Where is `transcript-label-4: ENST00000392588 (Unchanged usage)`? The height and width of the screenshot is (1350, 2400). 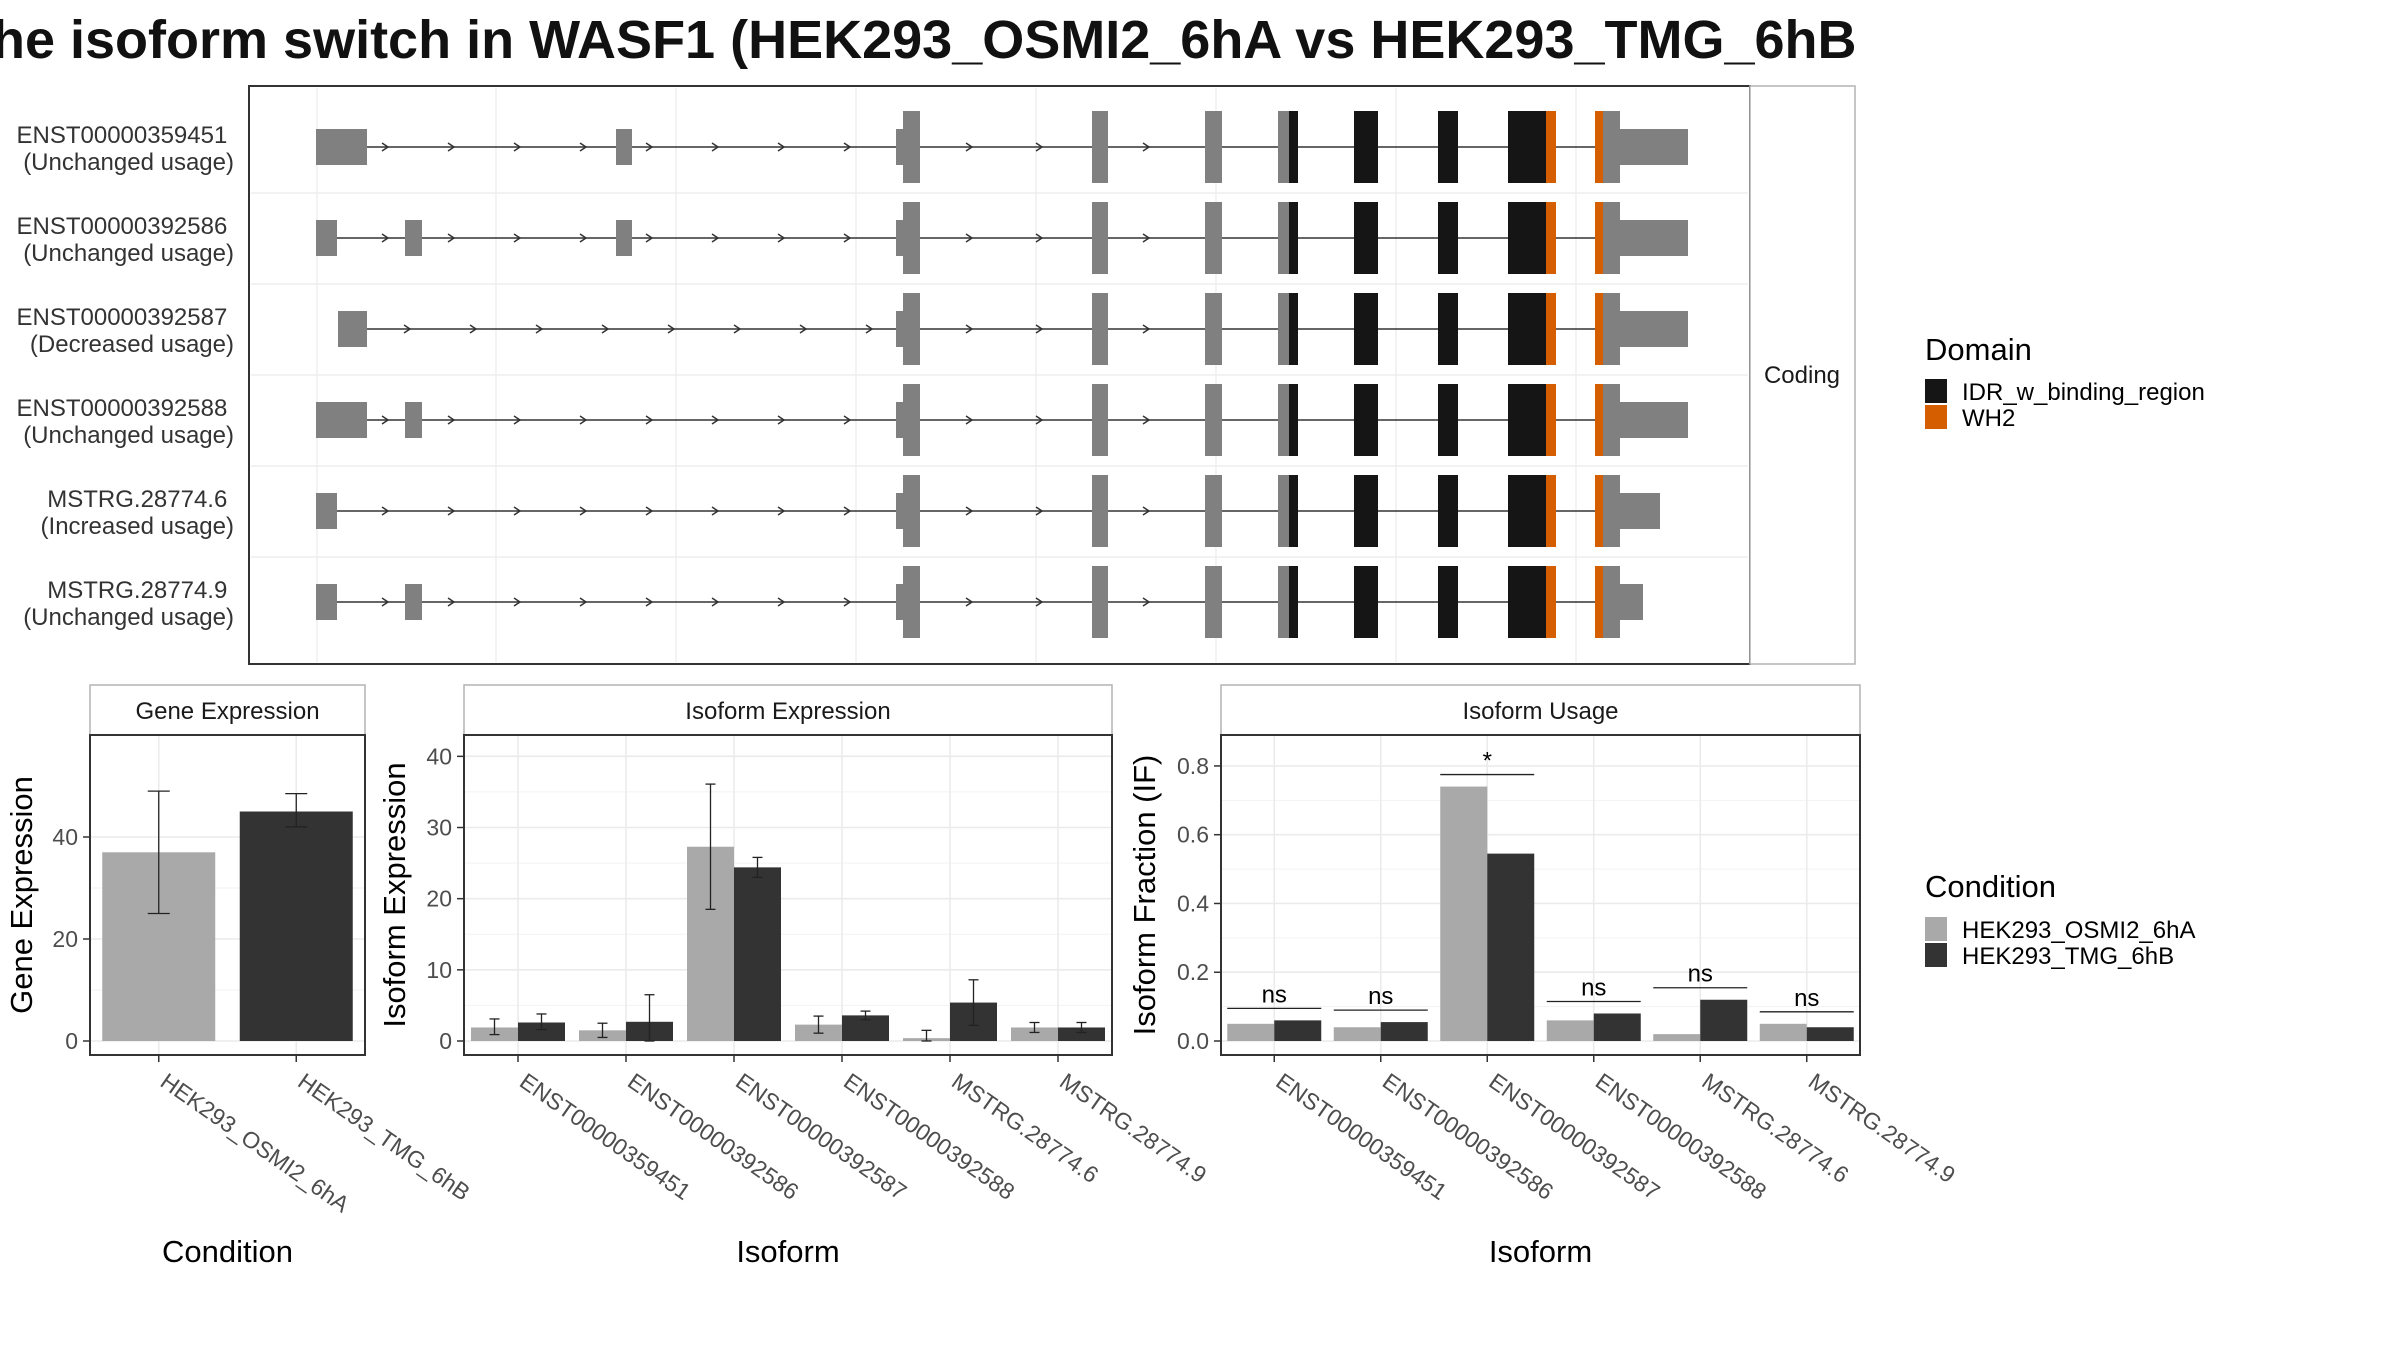
transcript-label-4: ENST00000392588 (Unchanged usage) is located at coordinates (125, 422).